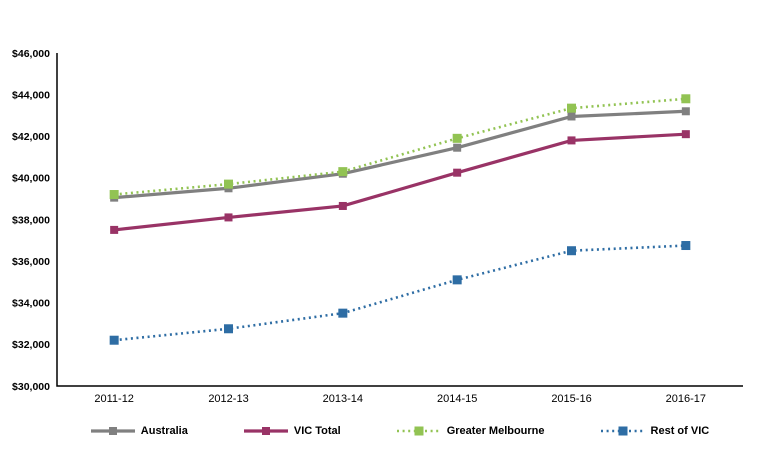 The width and height of the screenshot is (758, 454). Describe the element at coordinates (31, 220) in the screenshot. I see `y-tick-label: $38,000` at that location.